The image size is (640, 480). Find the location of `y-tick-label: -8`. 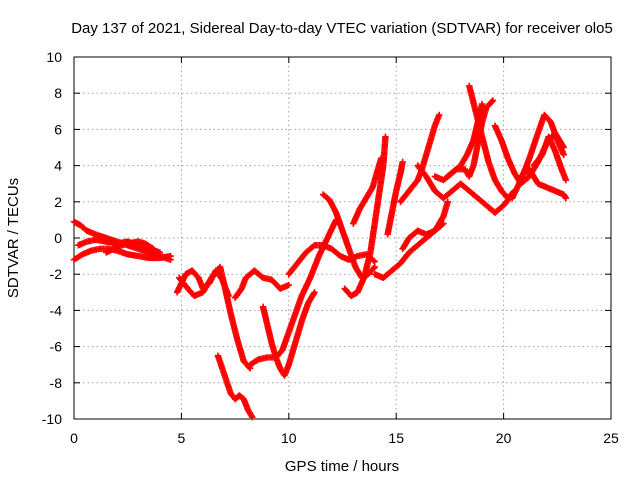

y-tick-label: -8 is located at coordinates (56, 383).